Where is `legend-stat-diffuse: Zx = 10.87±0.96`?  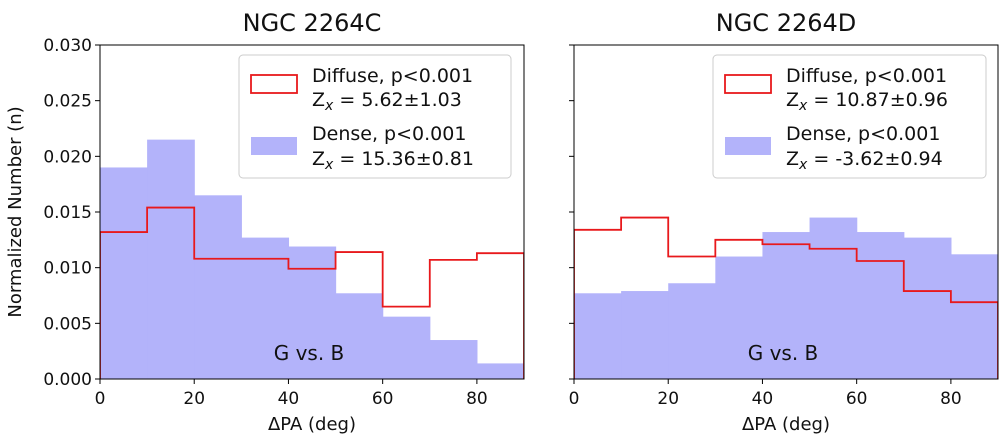
legend-stat-diffuse: Zx = 10.87±0.96 is located at coordinates (867, 101).